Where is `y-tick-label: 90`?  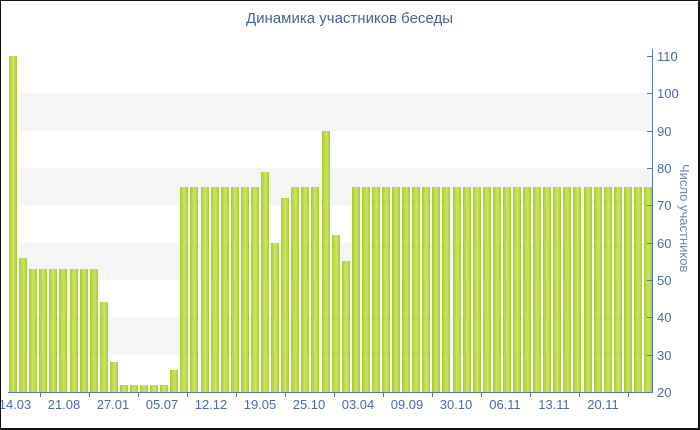 y-tick-label: 90 is located at coordinates (664, 131).